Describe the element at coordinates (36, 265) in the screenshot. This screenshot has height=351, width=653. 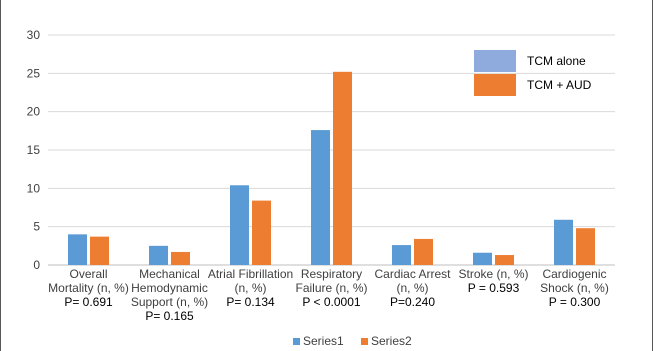
I see `y-tick-label: 0` at that location.